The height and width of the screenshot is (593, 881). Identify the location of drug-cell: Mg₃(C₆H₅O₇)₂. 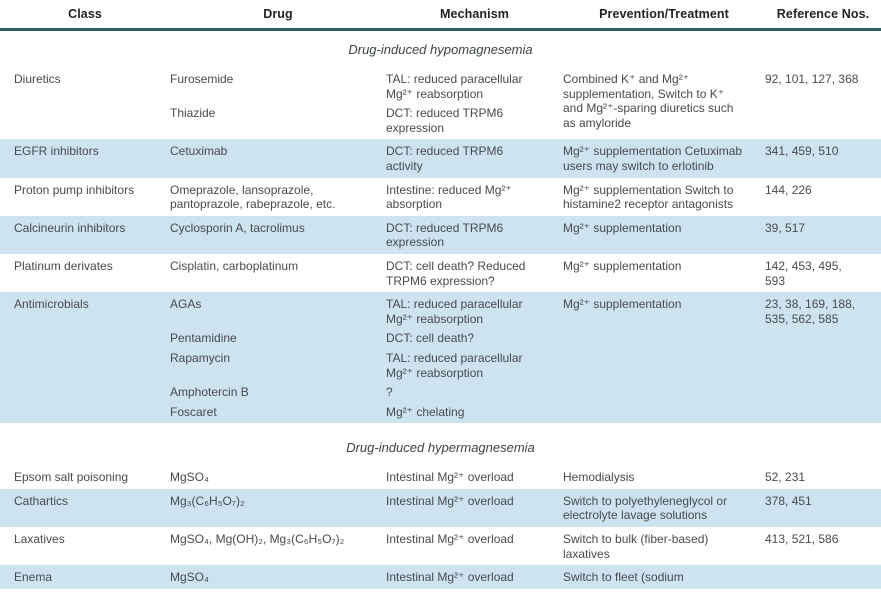
(207, 500).